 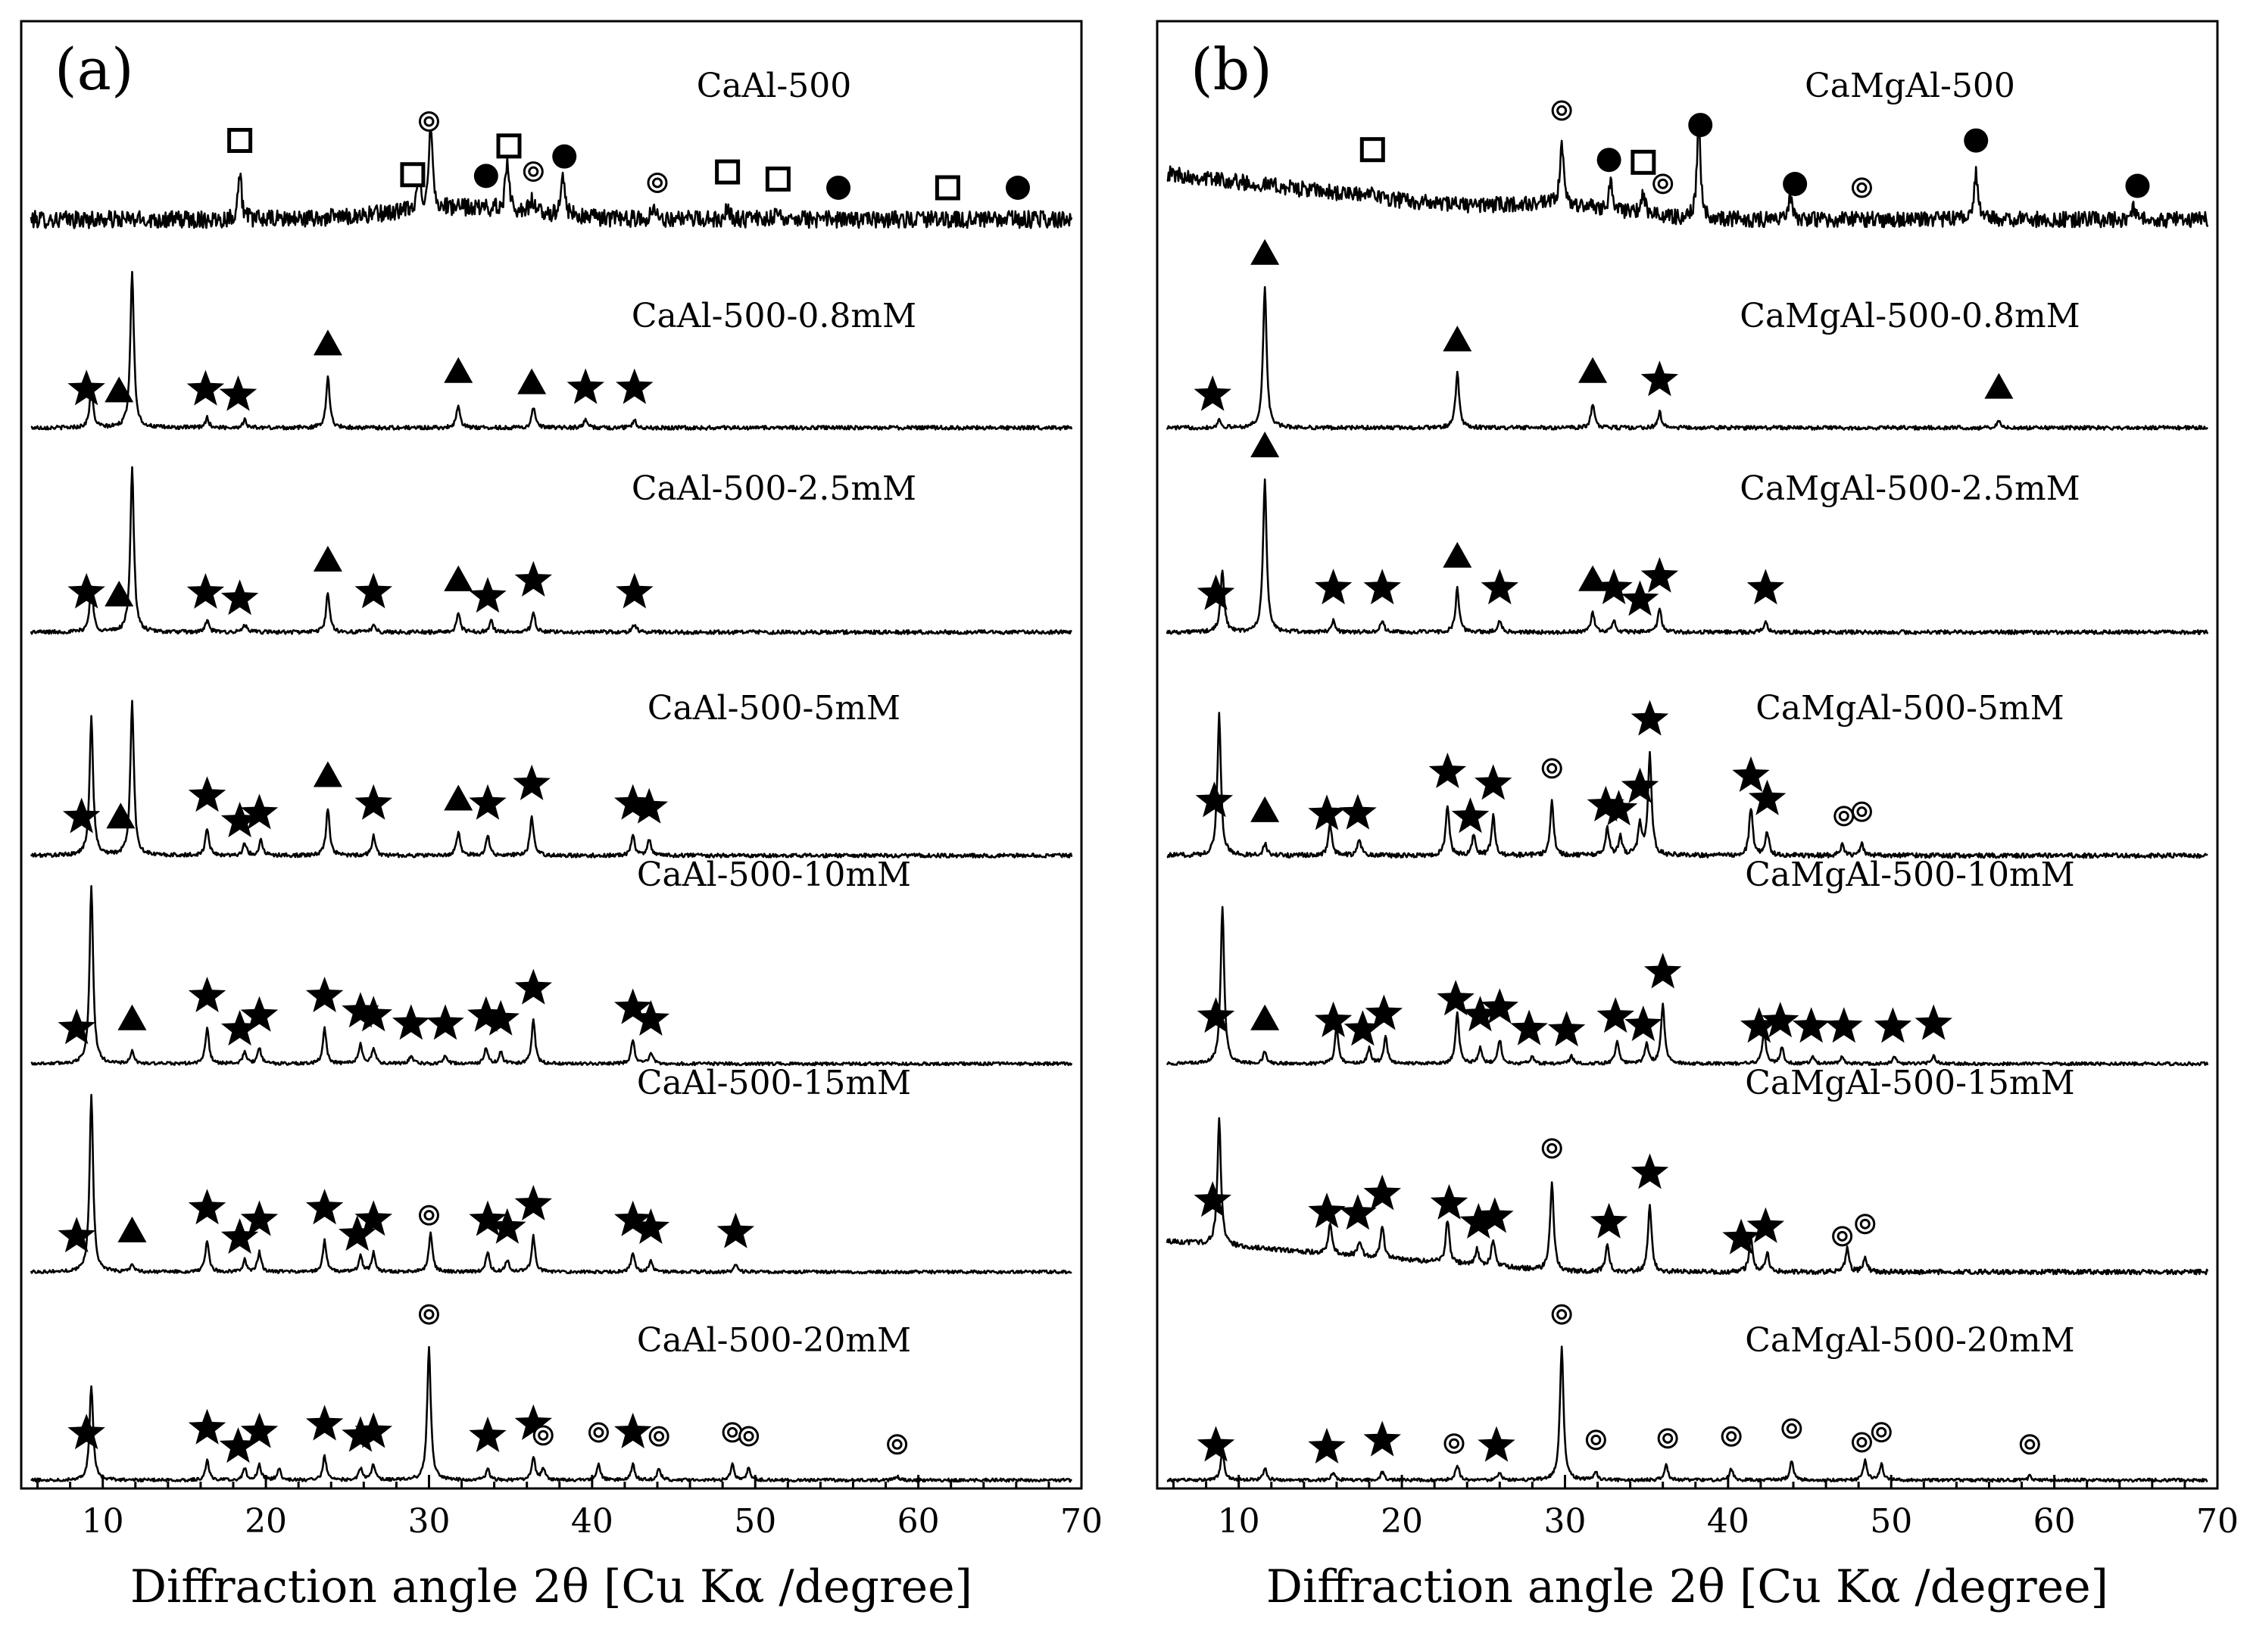 I want to click on x-tick-label: 40, so click(x=1728, y=1521).